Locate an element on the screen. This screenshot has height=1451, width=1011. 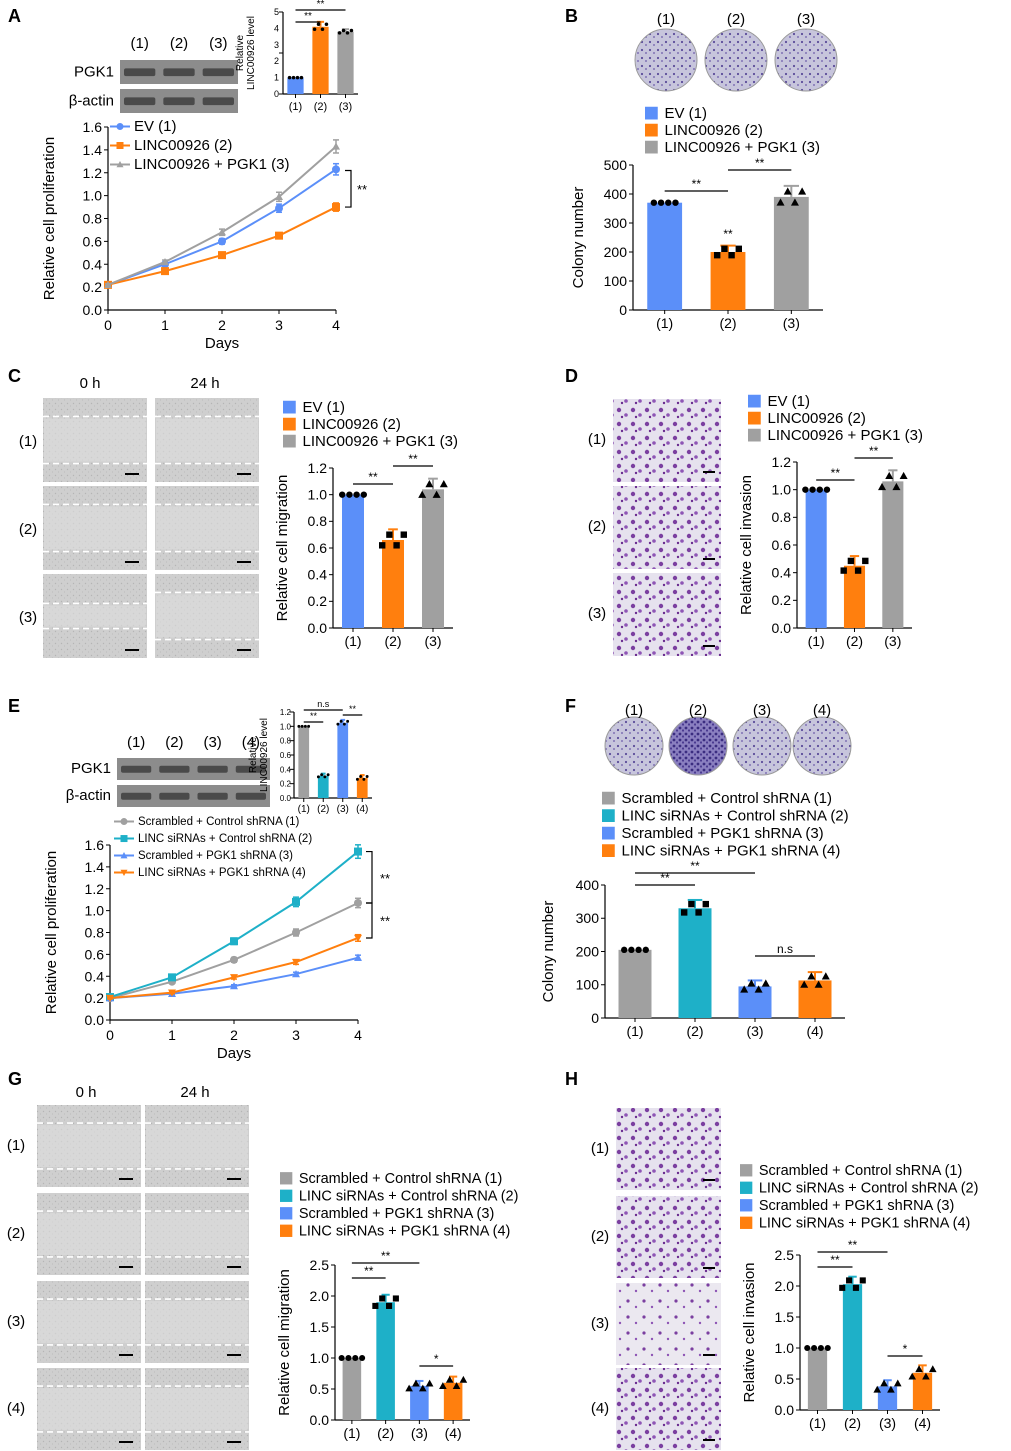
lane-label: (1) is located at coordinates (136, 742).